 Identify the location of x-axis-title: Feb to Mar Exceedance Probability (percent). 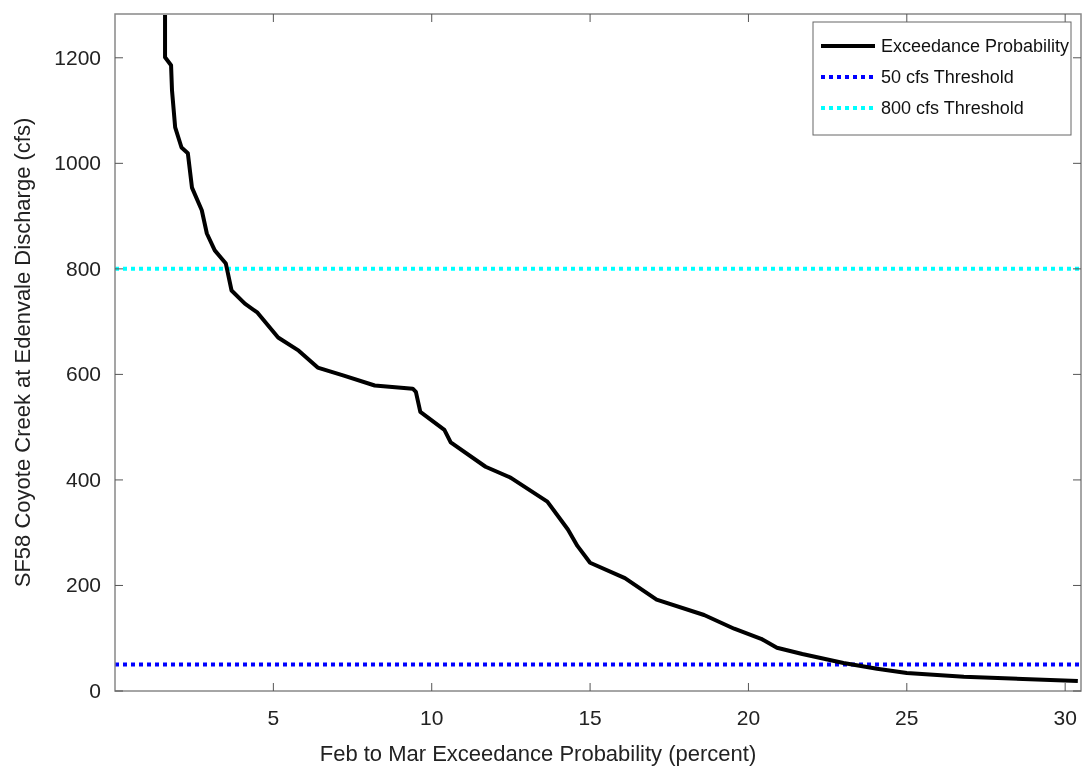
(538, 753).